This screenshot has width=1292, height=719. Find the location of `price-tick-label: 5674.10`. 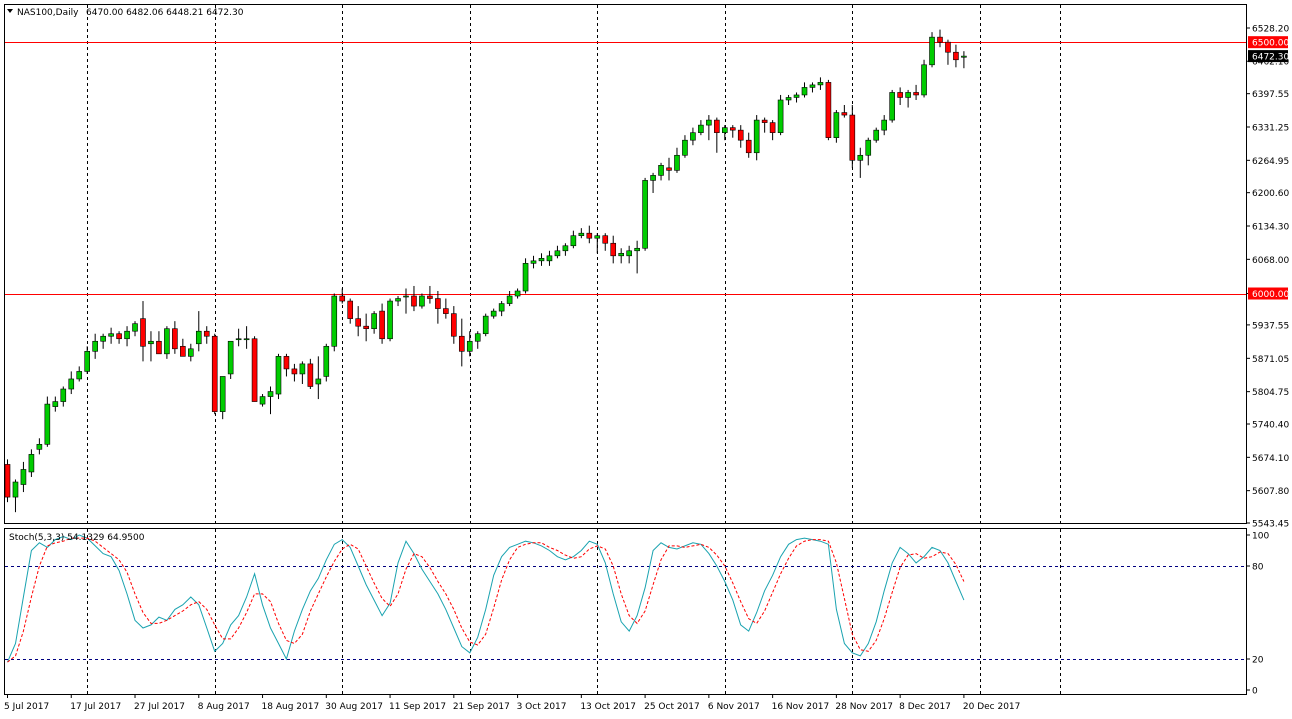

price-tick-label: 5674.10 is located at coordinates (1270, 459).